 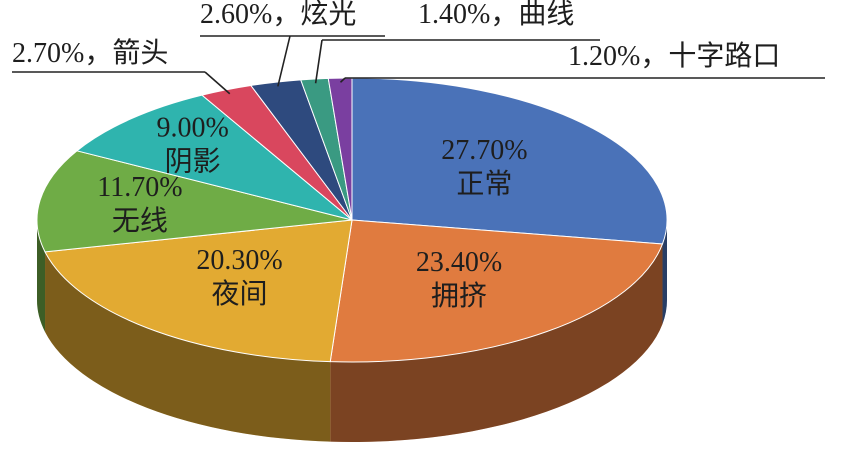 What do you see at coordinates (604, 56) in the screenshot?
I see `value-label: 1.20%` at bounding box center [604, 56].